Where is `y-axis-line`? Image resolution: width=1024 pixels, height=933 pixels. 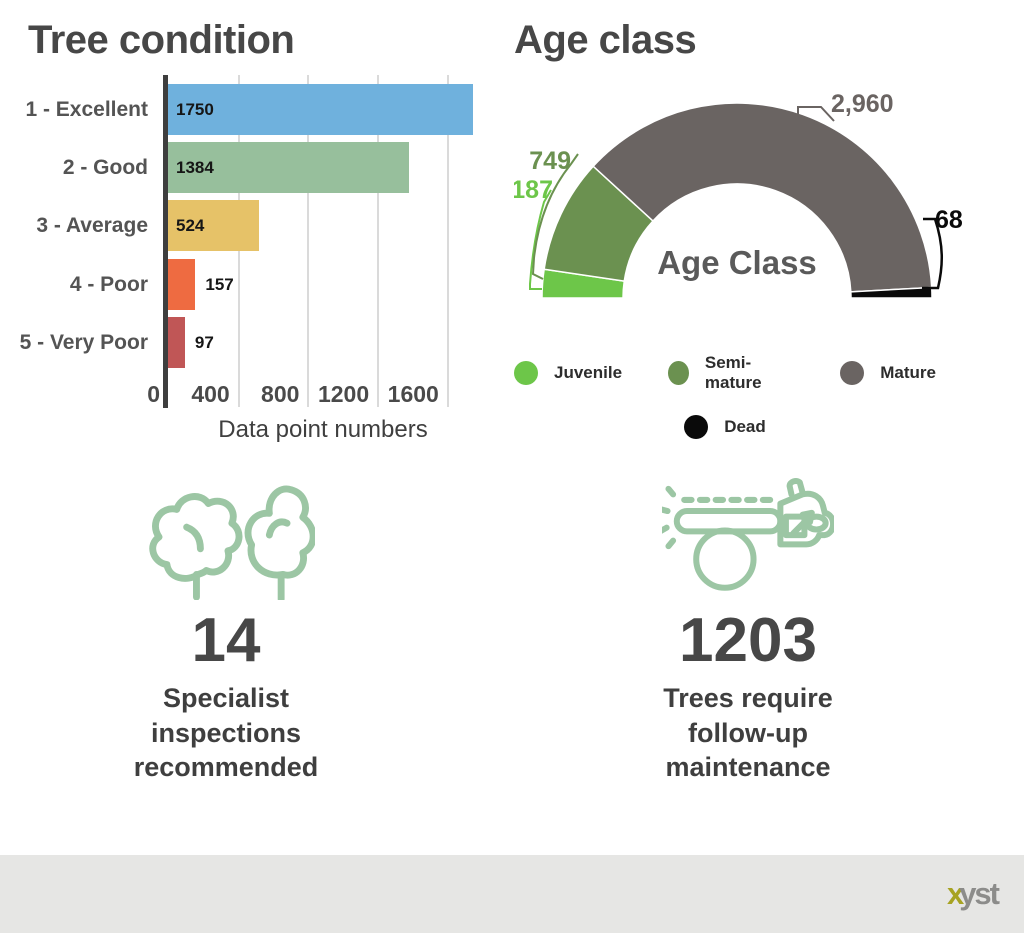 y-axis-line is located at coordinates (165, 241).